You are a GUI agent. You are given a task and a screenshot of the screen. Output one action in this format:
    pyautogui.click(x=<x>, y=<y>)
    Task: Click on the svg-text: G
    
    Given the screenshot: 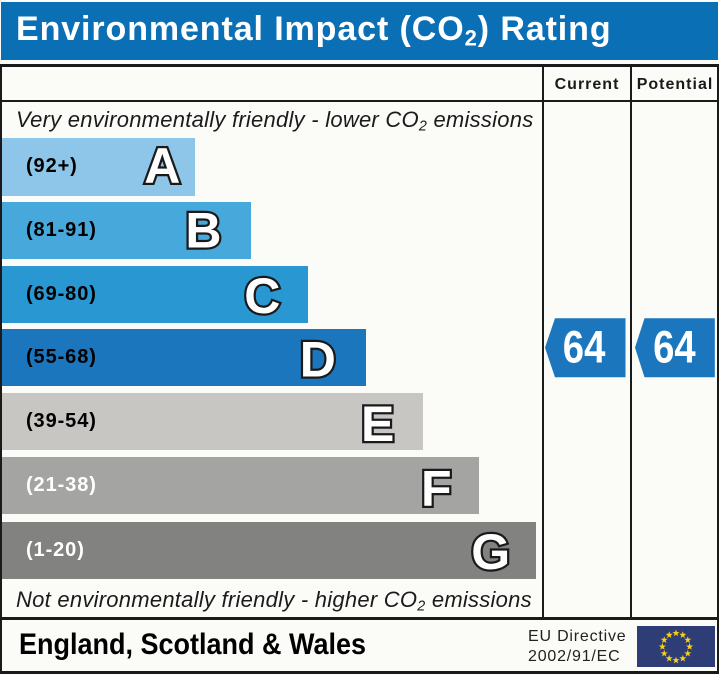 What is the action you would take?
    pyautogui.click(x=490, y=552)
    